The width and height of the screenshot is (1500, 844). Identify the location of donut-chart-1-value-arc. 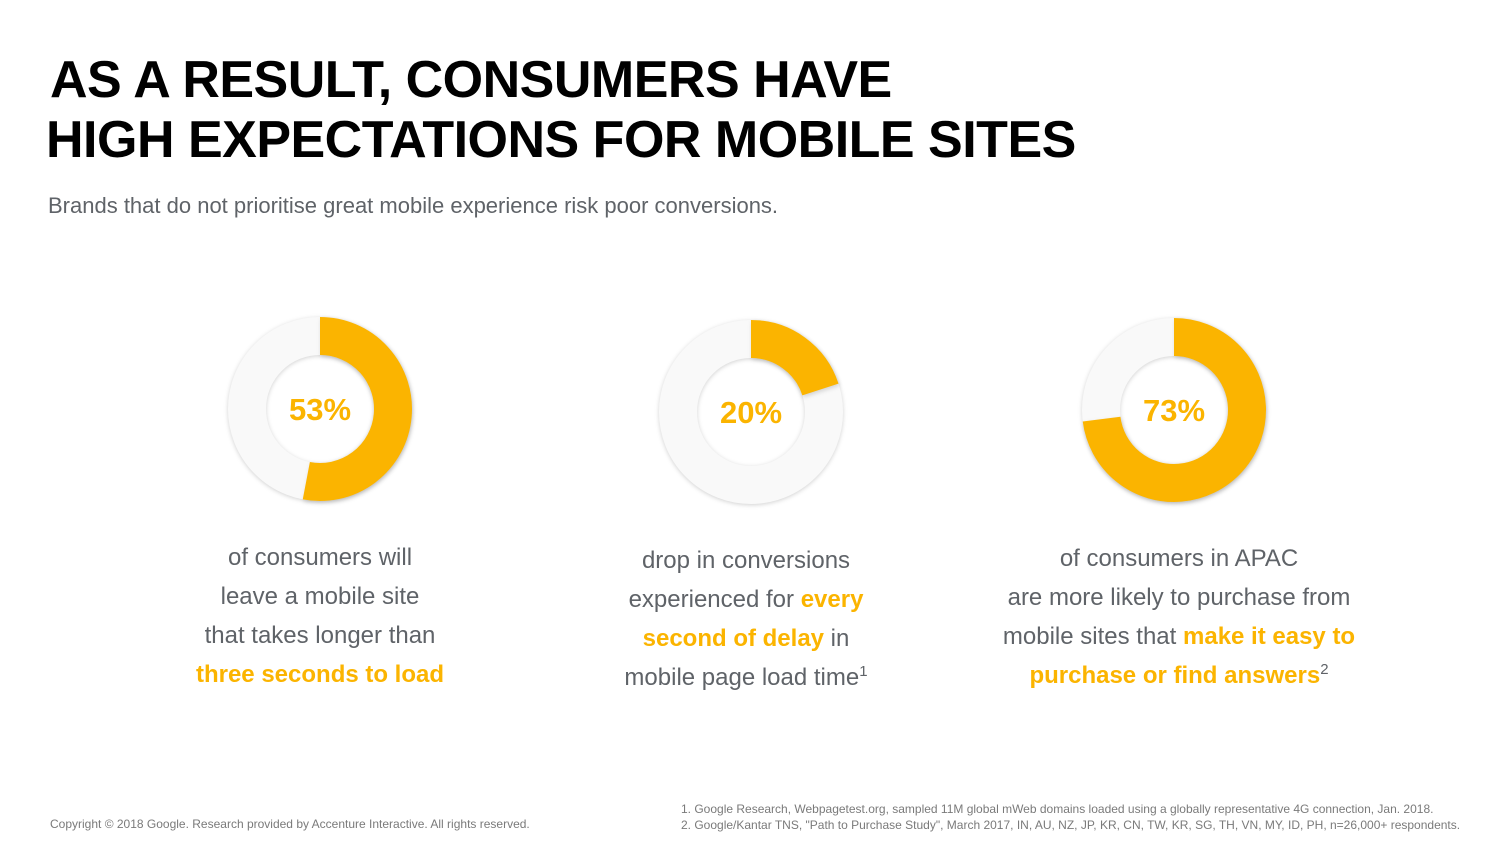
(357, 409).